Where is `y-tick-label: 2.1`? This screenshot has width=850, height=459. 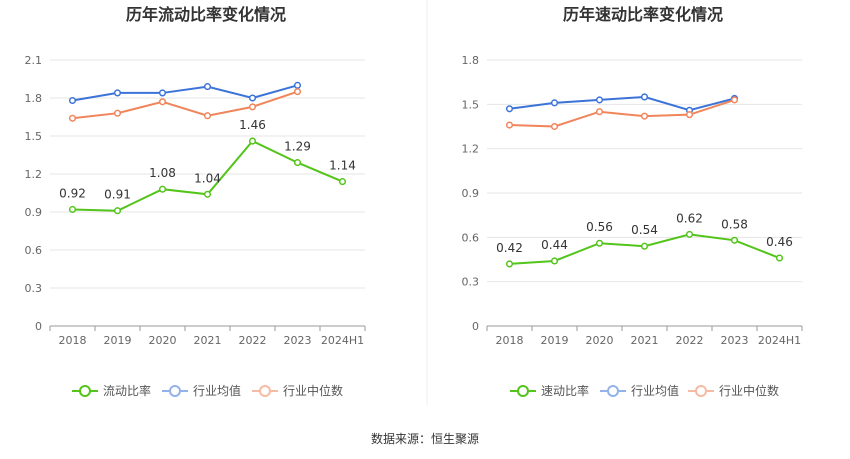 y-tick-label: 2.1 is located at coordinates (34, 60).